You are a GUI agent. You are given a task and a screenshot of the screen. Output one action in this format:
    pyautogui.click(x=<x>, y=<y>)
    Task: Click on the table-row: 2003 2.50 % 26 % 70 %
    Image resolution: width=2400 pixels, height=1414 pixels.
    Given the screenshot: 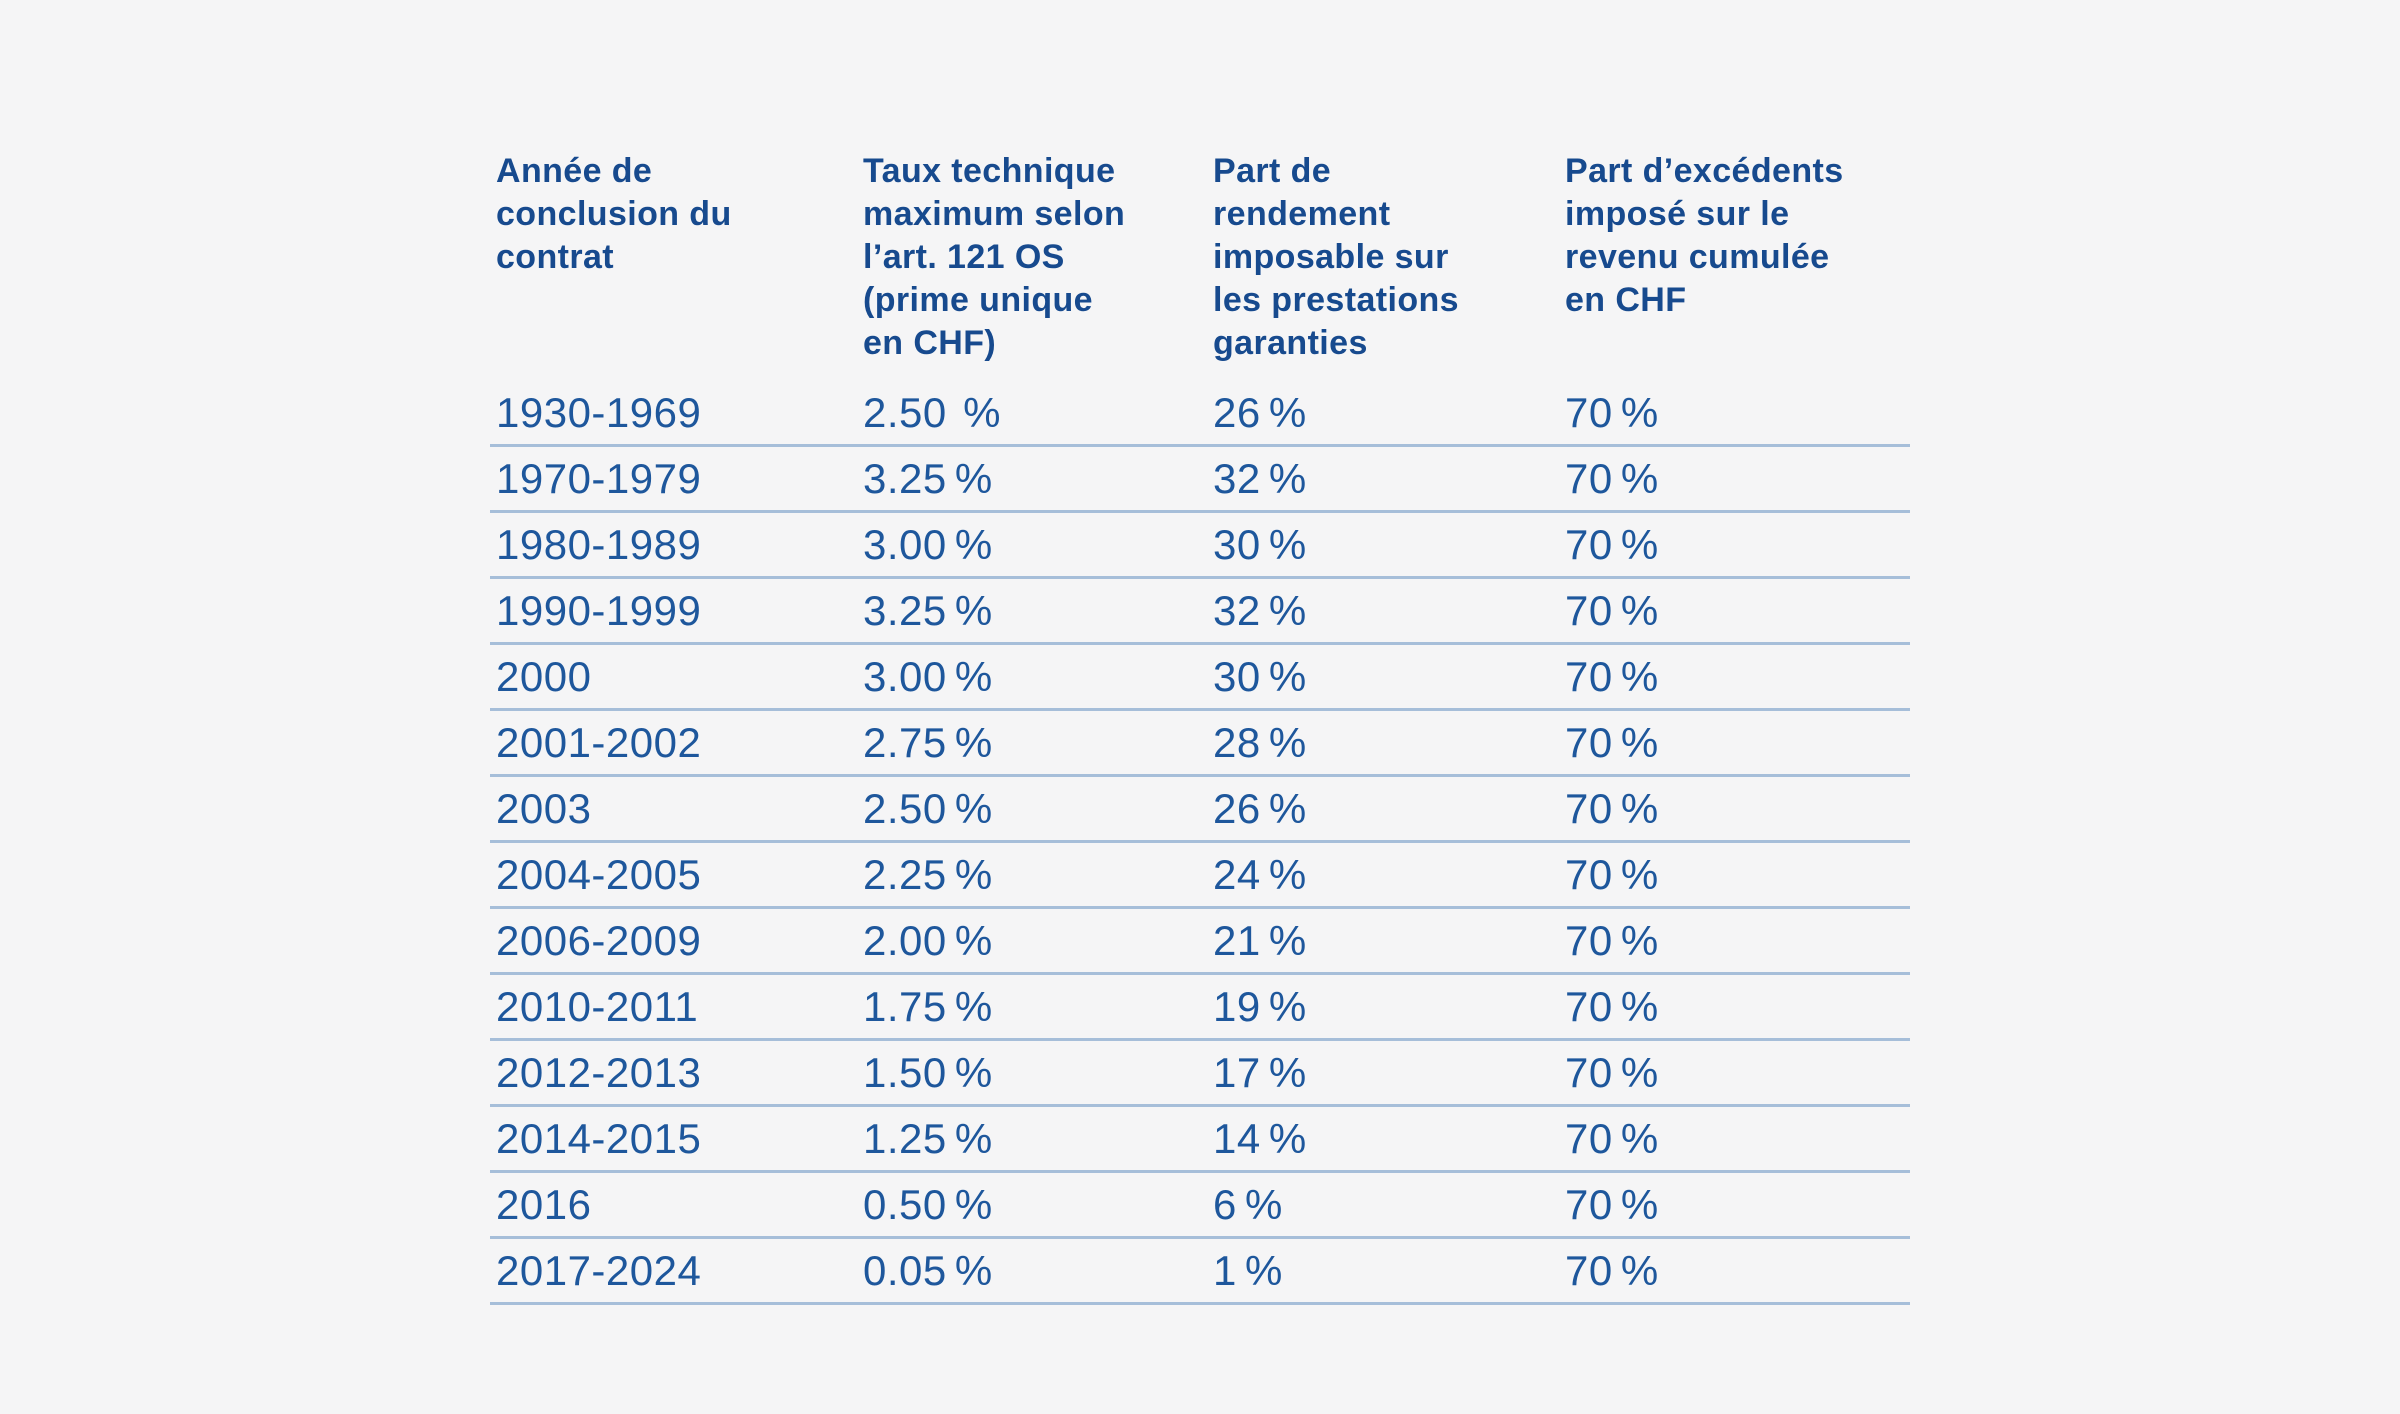 What is the action you would take?
    pyautogui.click(x=1200, y=810)
    